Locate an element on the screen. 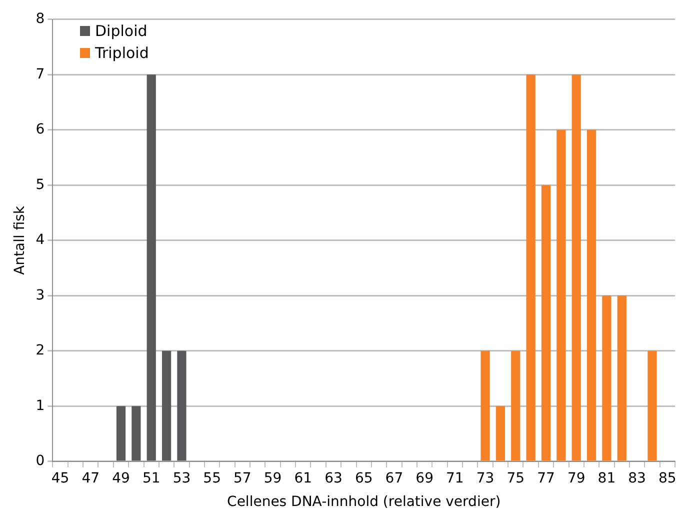  y-tick-label: 4 is located at coordinates (40, 240).